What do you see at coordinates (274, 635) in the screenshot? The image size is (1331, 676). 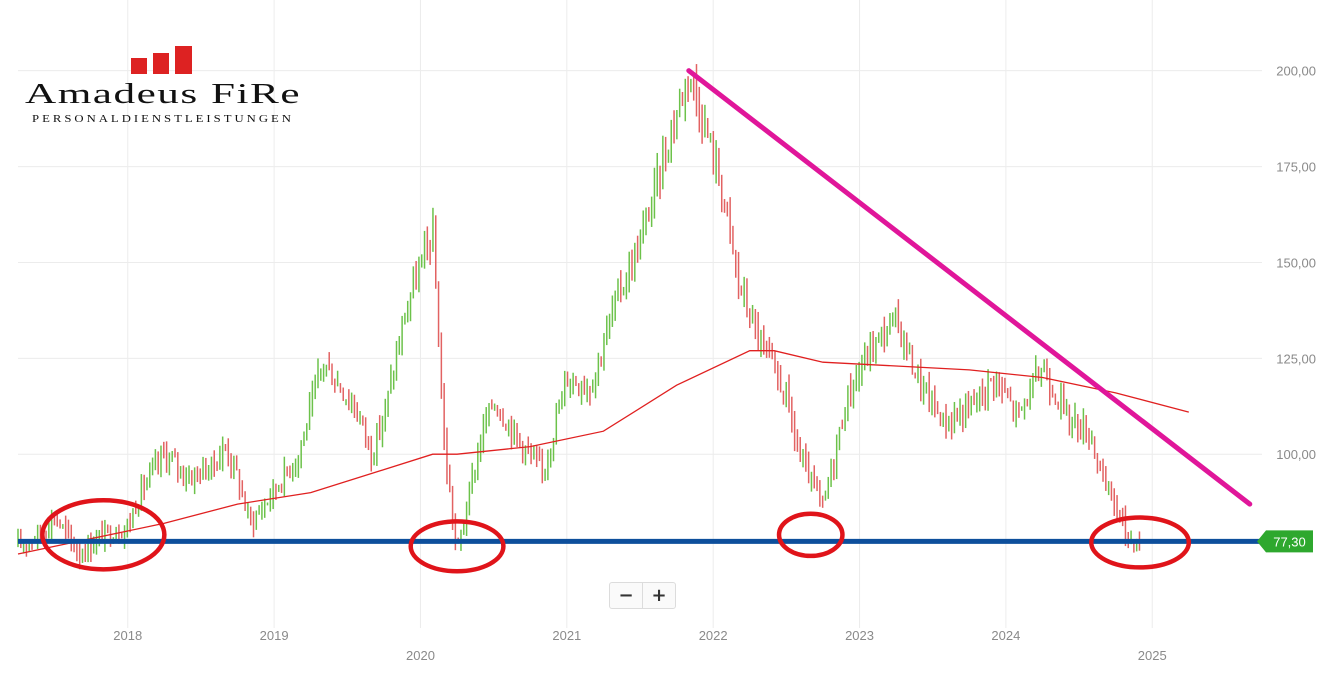 I see `x-tick-label: 2019` at bounding box center [274, 635].